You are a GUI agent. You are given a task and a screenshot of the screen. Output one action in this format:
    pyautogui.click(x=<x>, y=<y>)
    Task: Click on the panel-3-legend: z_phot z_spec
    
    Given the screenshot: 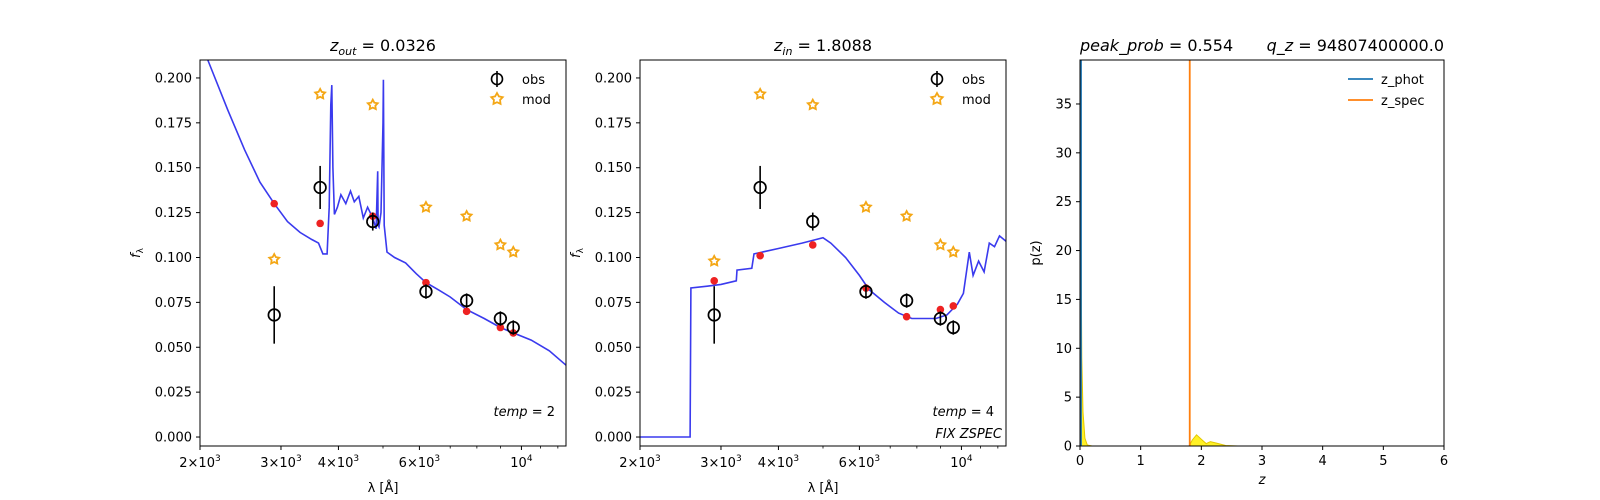 What is the action you would take?
    pyautogui.click(x=1386, y=91)
    